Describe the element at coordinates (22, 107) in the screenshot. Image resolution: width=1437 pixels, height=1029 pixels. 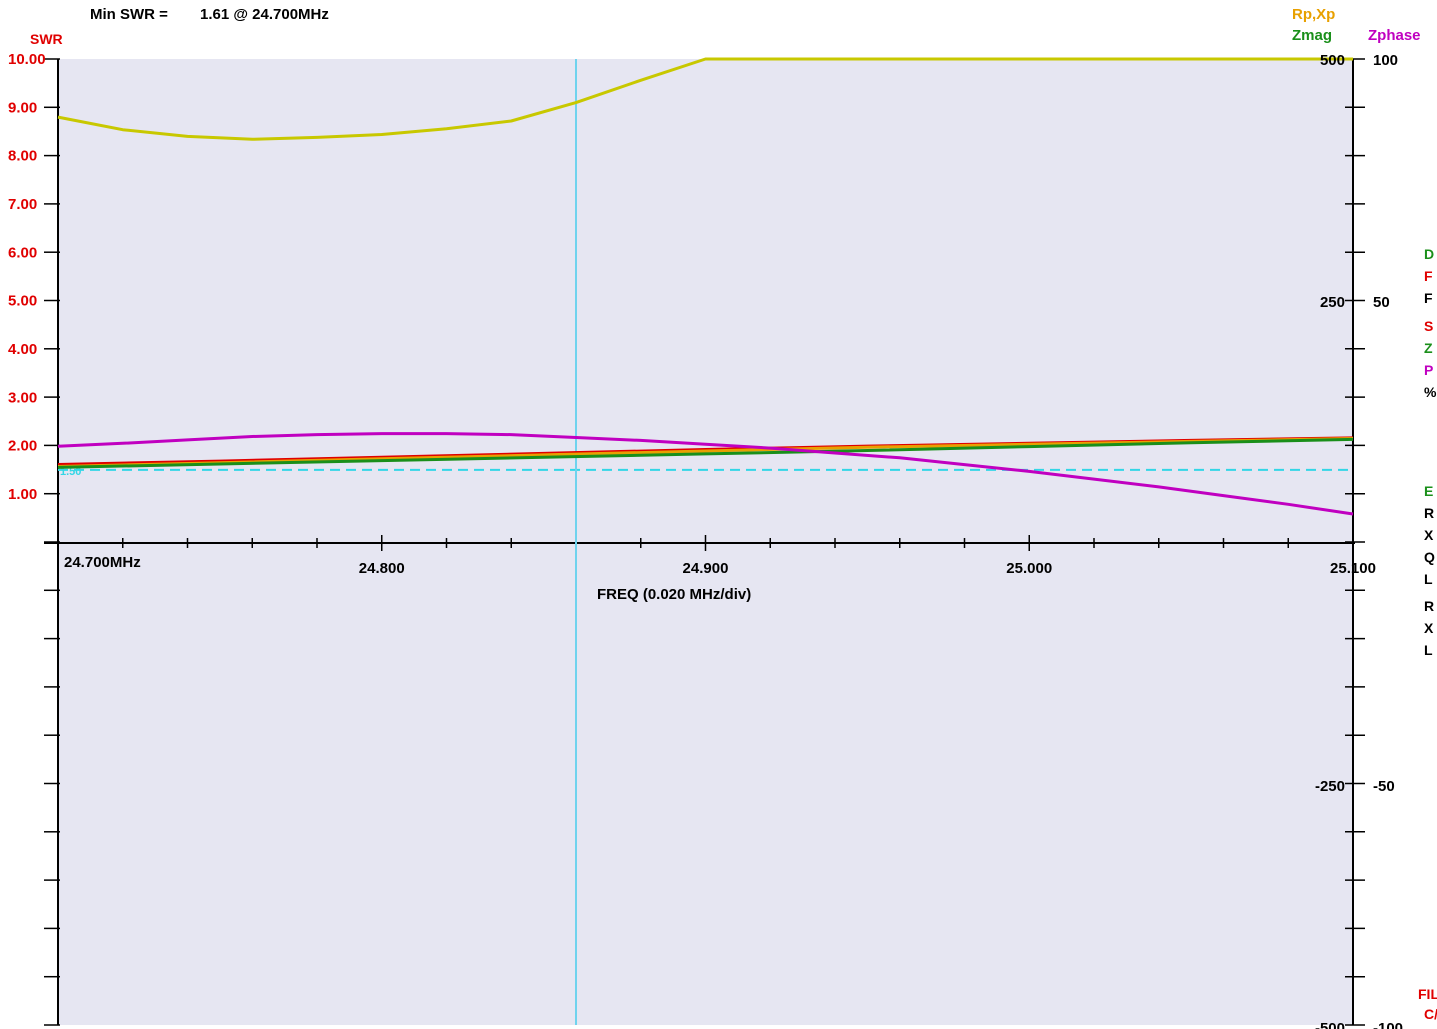
I see `swr-tick-label: 9.00` at that location.